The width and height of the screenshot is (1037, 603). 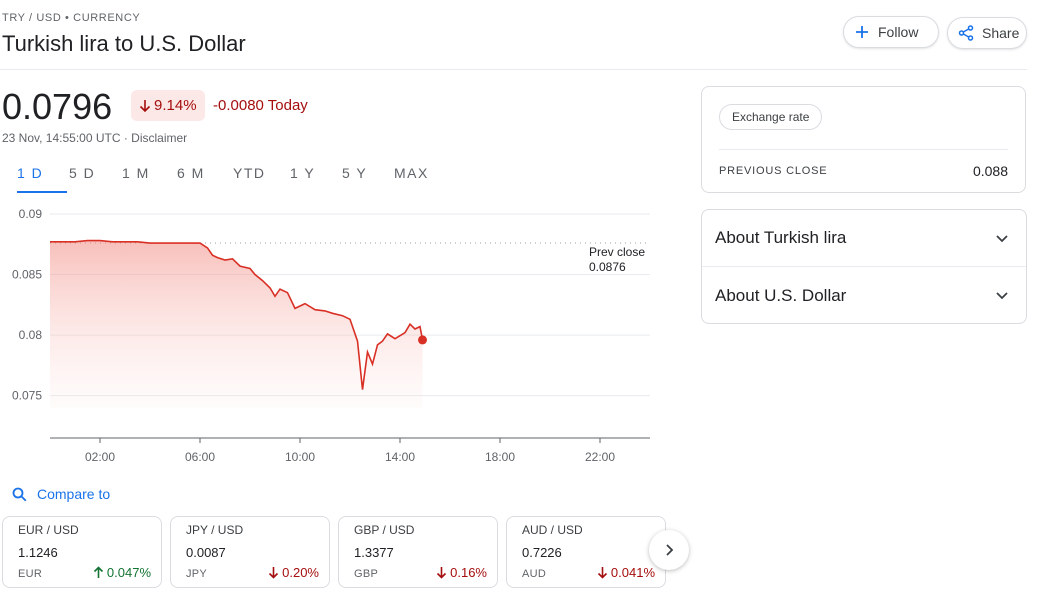 What do you see at coordinates (19, 494) in the screenshot?
I see `search-icon` at bounding box center [19, 494].